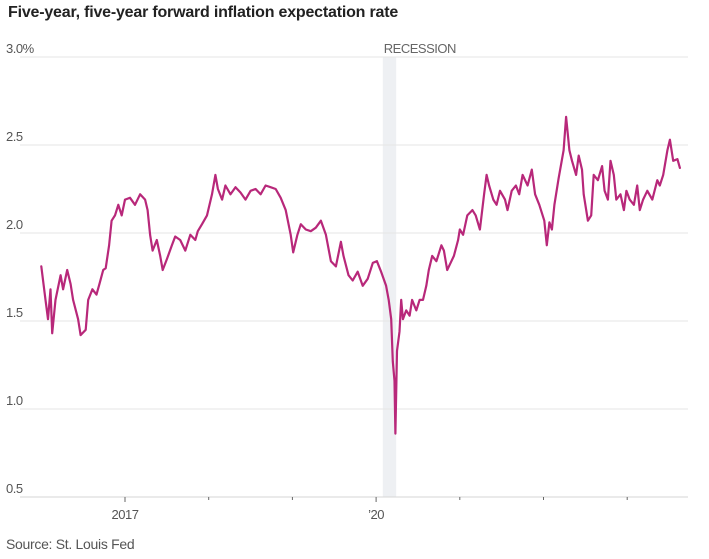 This screenshot has height=559, width=709. I want to click on y-tick-label: 3.0%, so click(20, 48).